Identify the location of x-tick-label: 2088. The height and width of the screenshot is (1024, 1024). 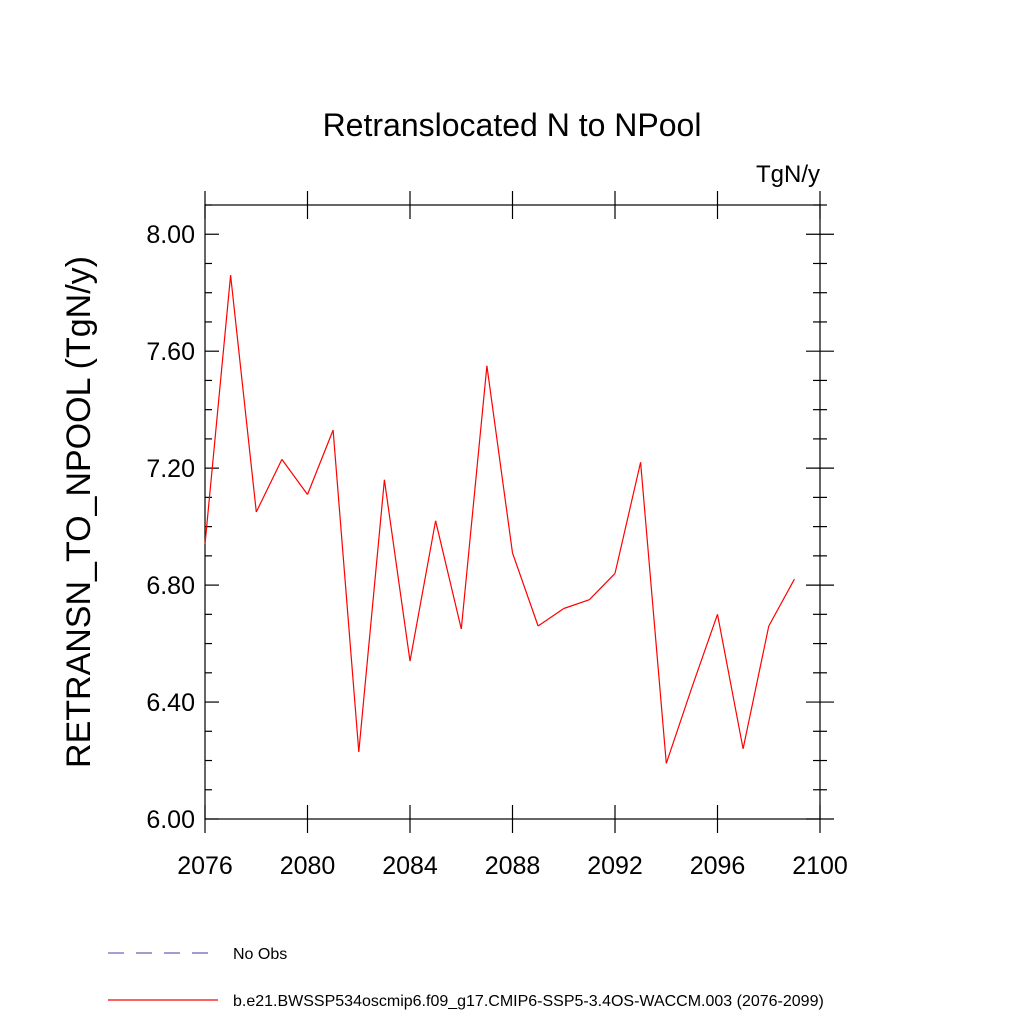
(513, 866).